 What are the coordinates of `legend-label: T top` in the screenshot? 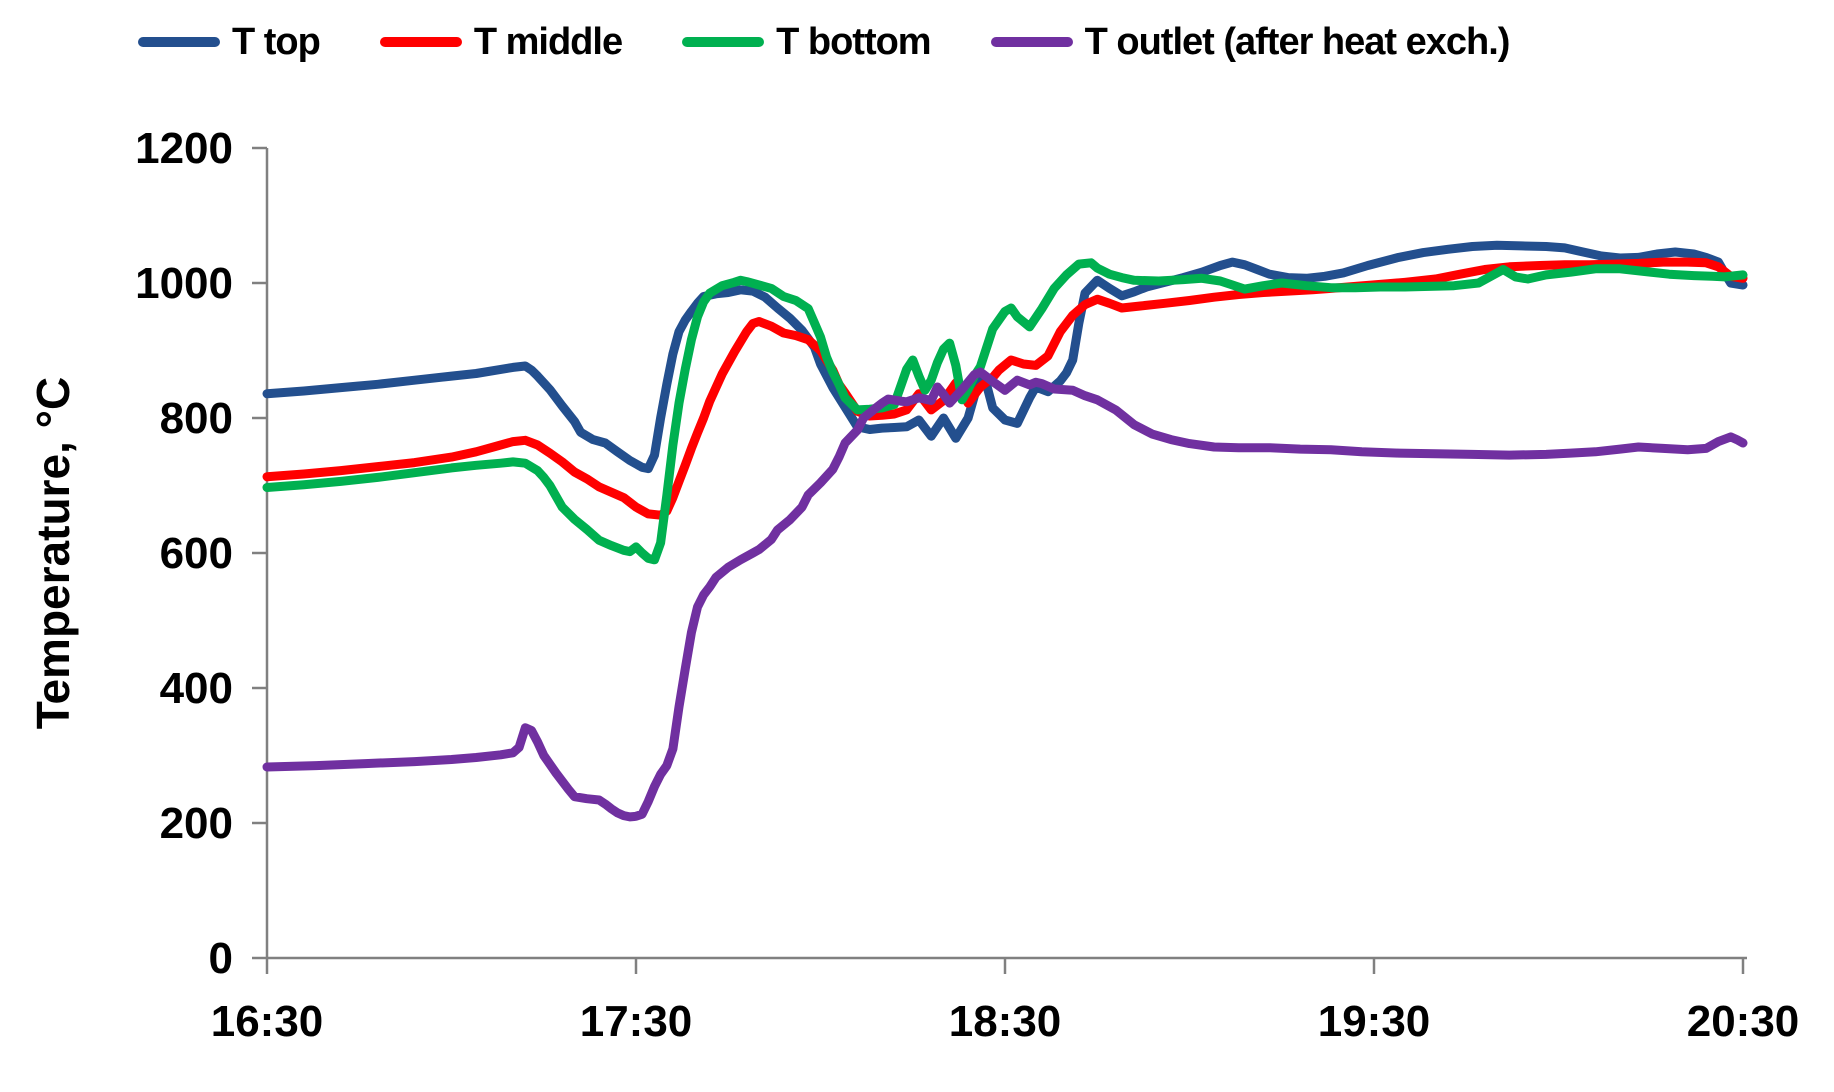 It's located at (276, 41).